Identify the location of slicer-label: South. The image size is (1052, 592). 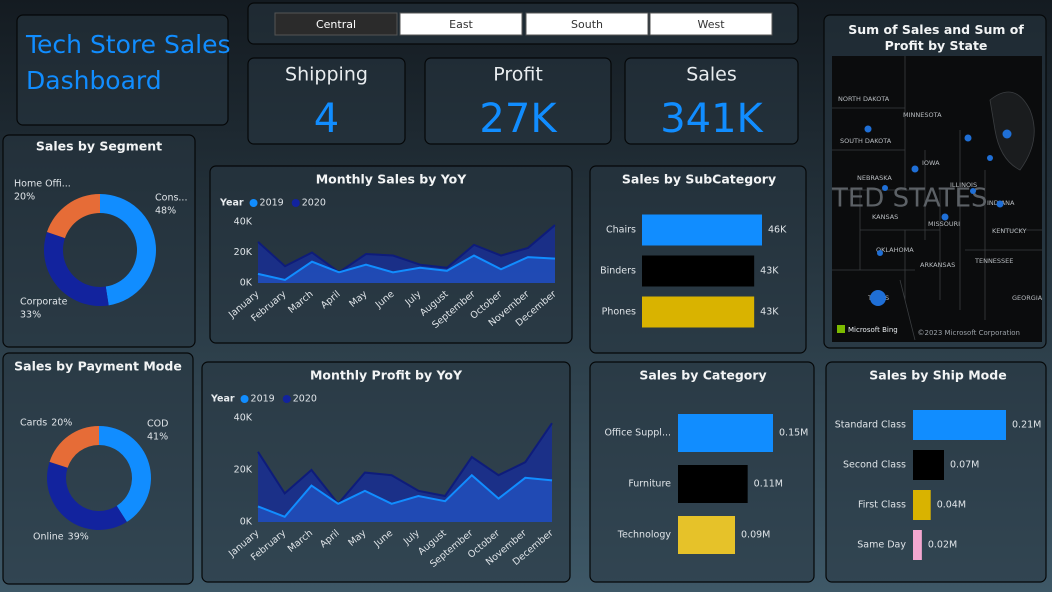
(587, 24).